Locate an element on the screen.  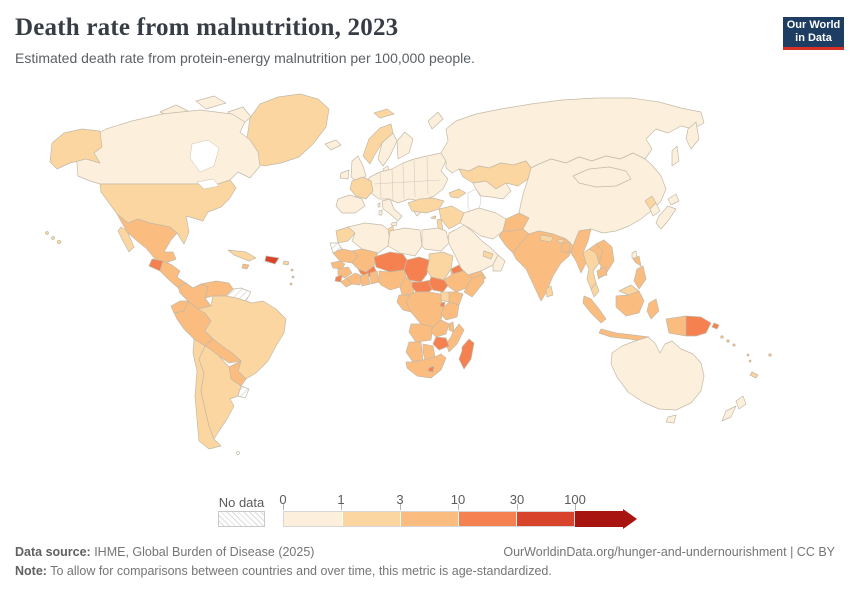
region-lesotho is located at coordinates (431, 369).